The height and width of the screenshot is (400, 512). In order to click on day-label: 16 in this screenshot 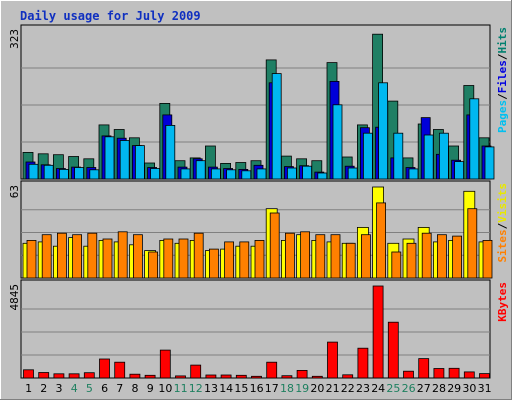, I will do `click(257, 388)`.